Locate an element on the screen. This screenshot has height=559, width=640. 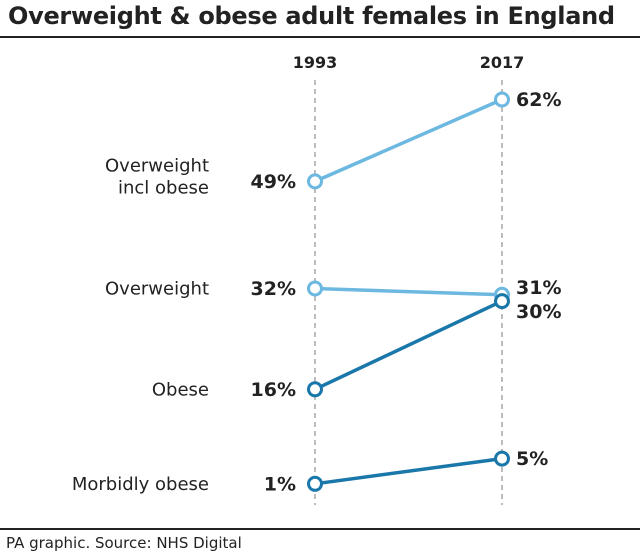
bottom-rule is located at coordinates (320, 529).